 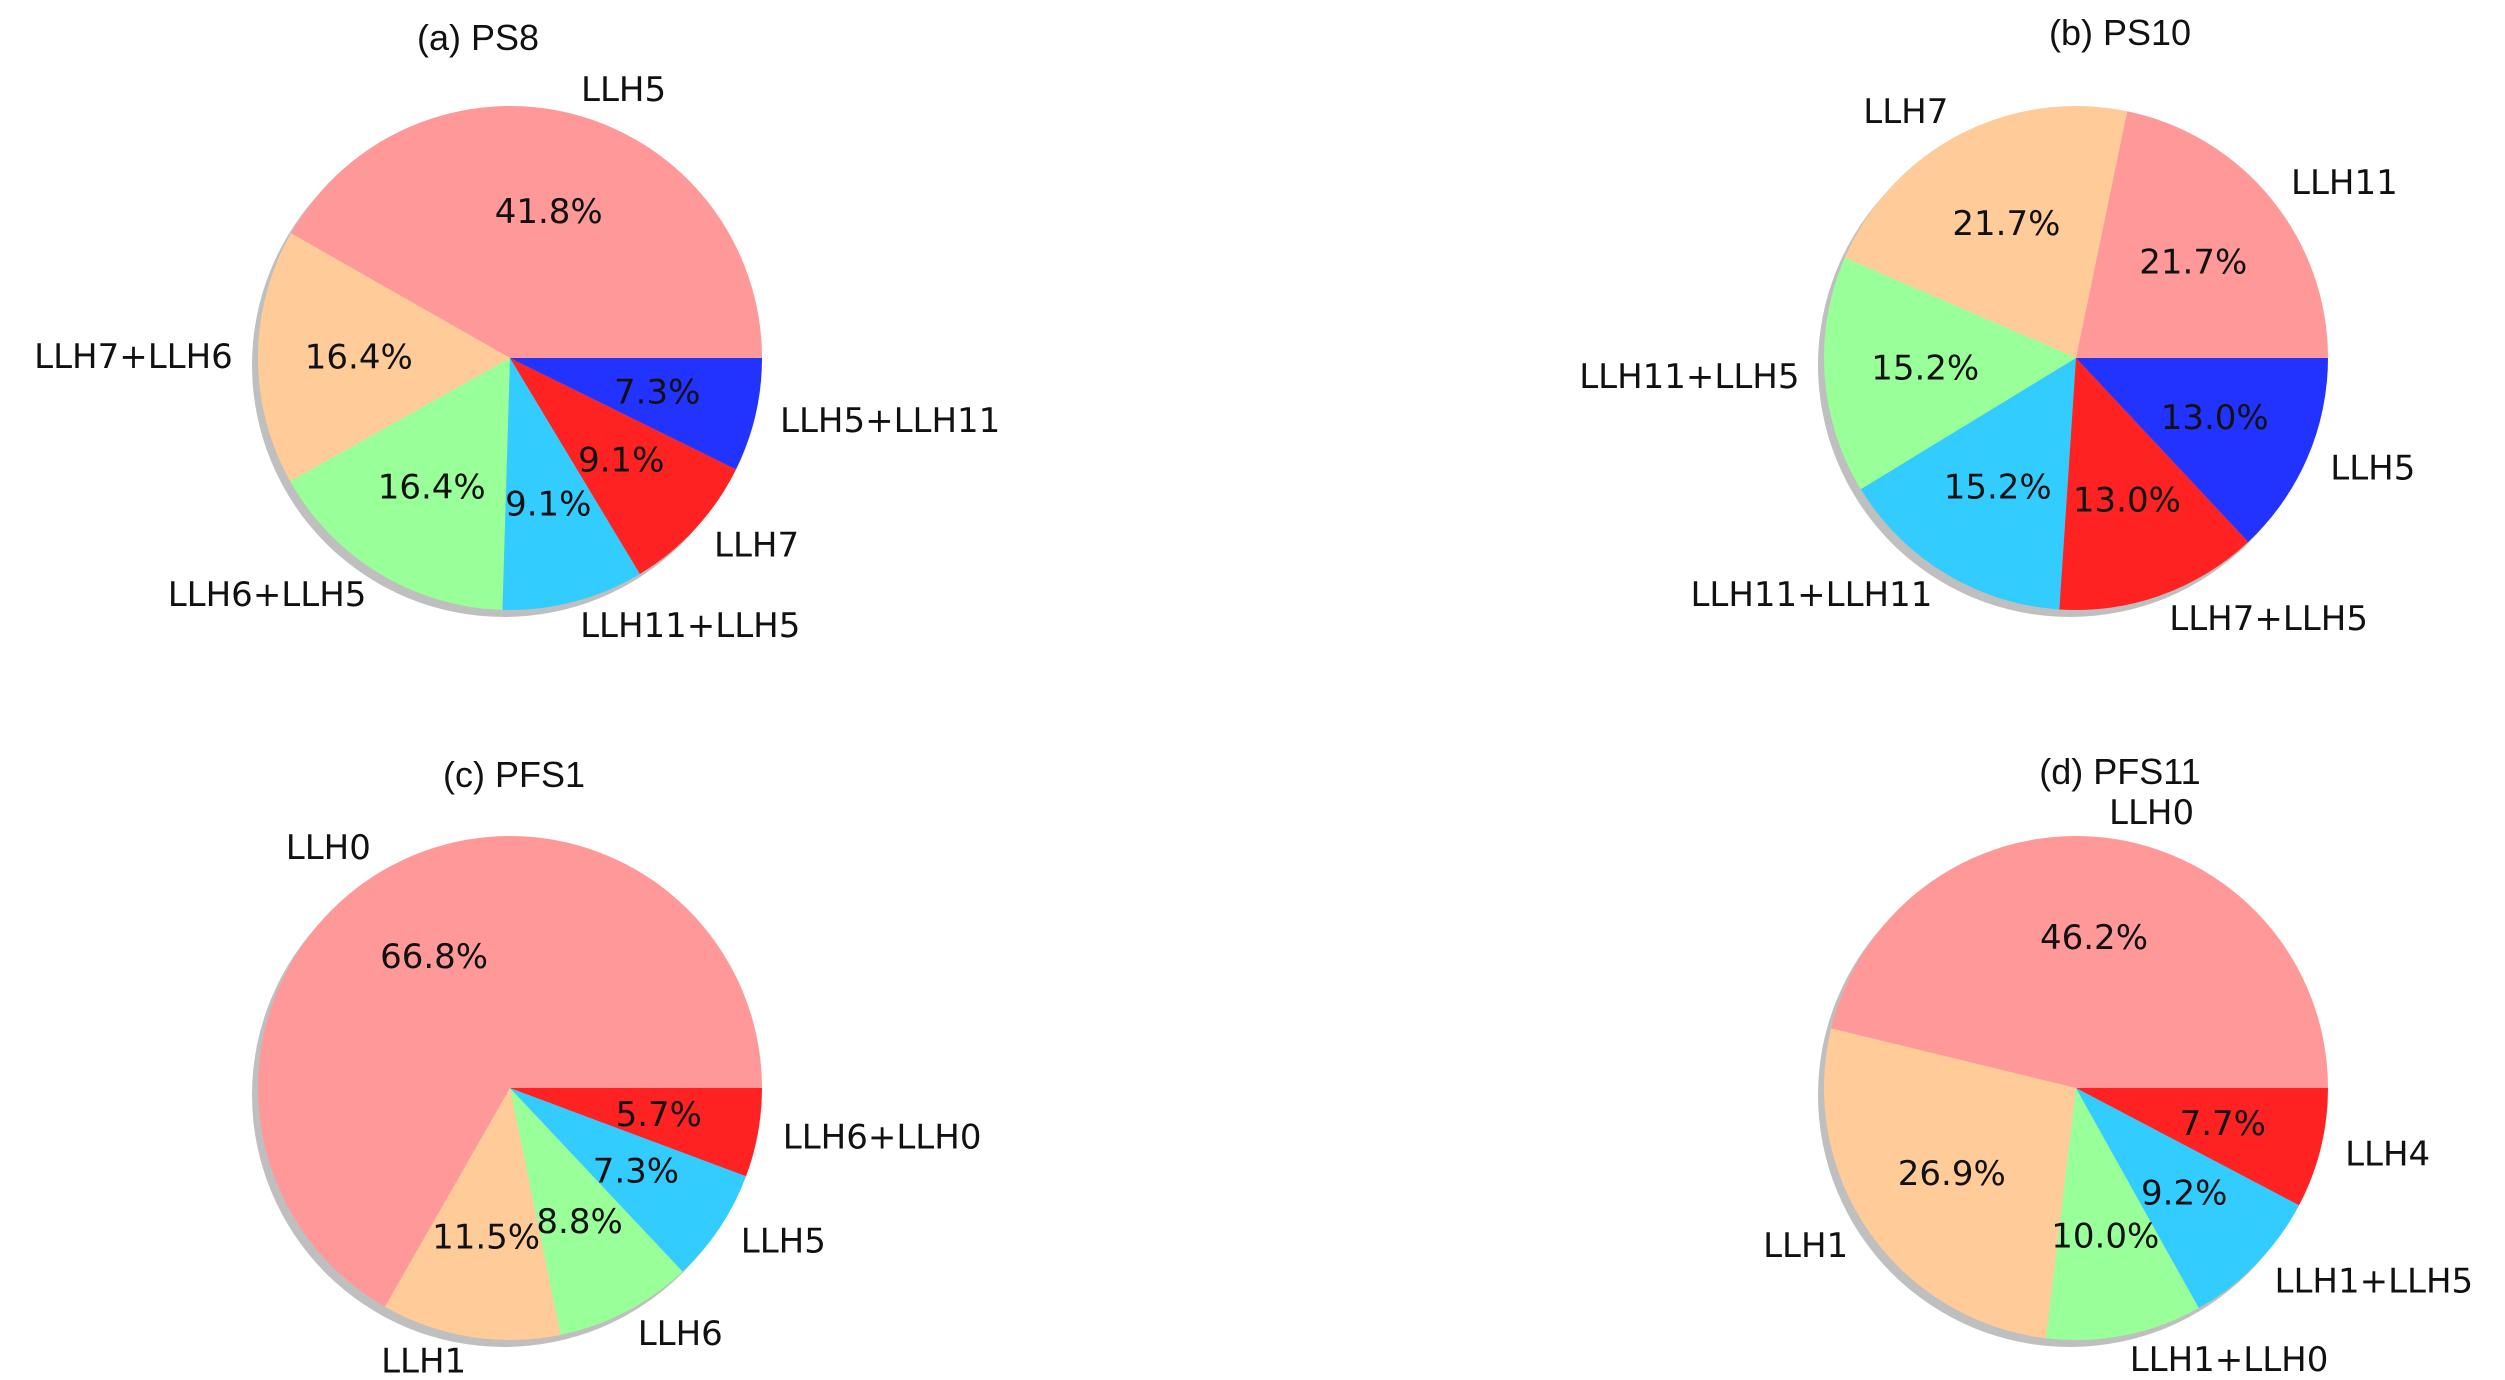 I want to click on chart-title: (b) PS10, so click(x=2120, y=32).